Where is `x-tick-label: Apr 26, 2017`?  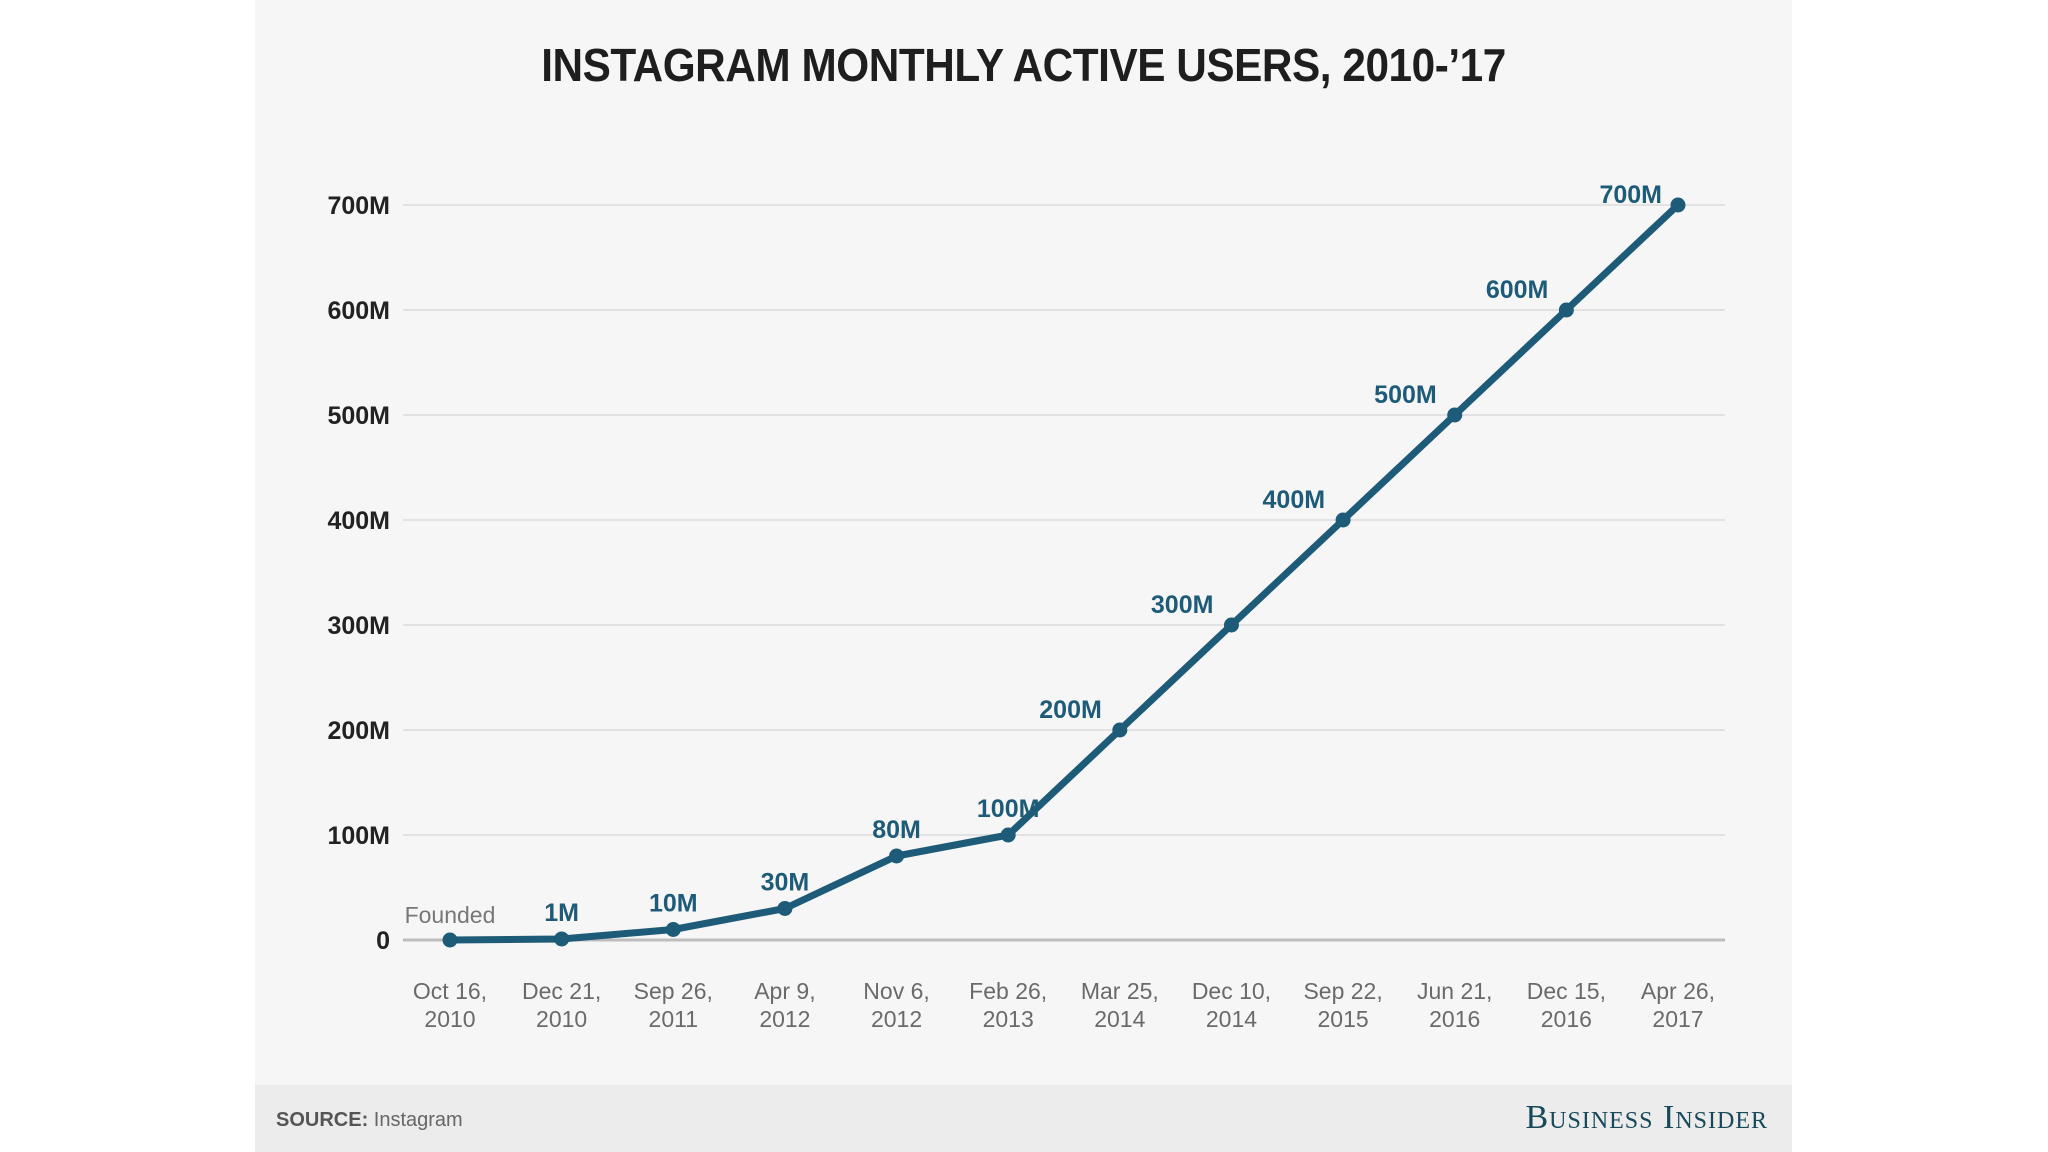
x-tick-label: Apr 26, 2017 is located at coordinates (1678, 1005).